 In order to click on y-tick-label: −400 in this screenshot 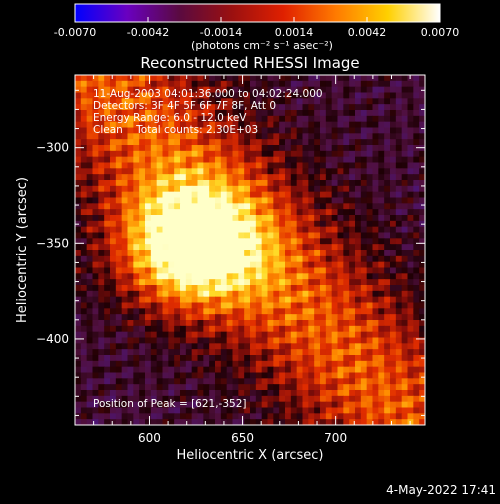, I will do `click(52, 339)`.